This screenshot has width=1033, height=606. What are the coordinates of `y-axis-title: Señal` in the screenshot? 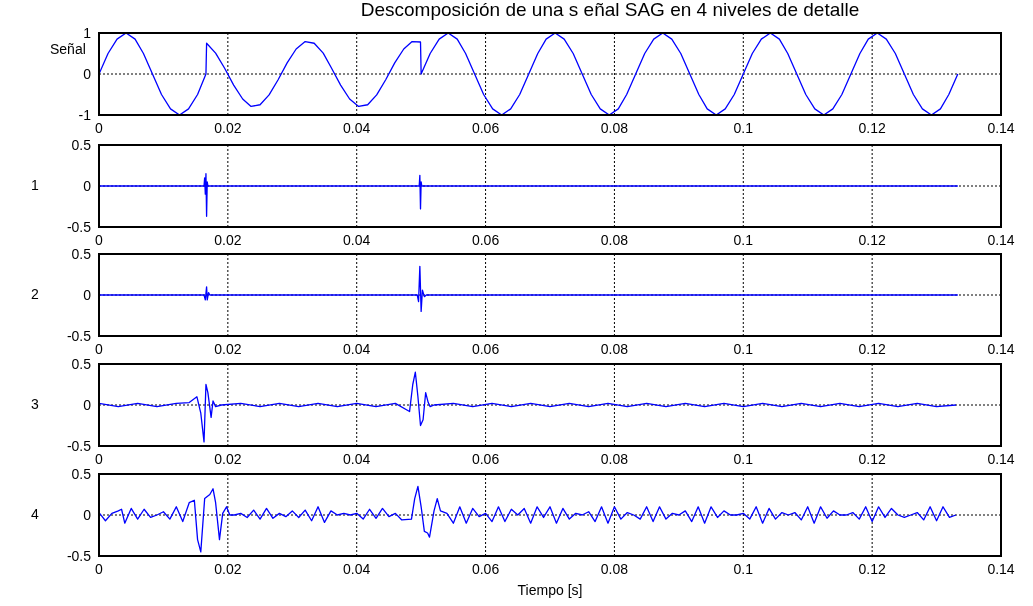 It's located at (68, 49).